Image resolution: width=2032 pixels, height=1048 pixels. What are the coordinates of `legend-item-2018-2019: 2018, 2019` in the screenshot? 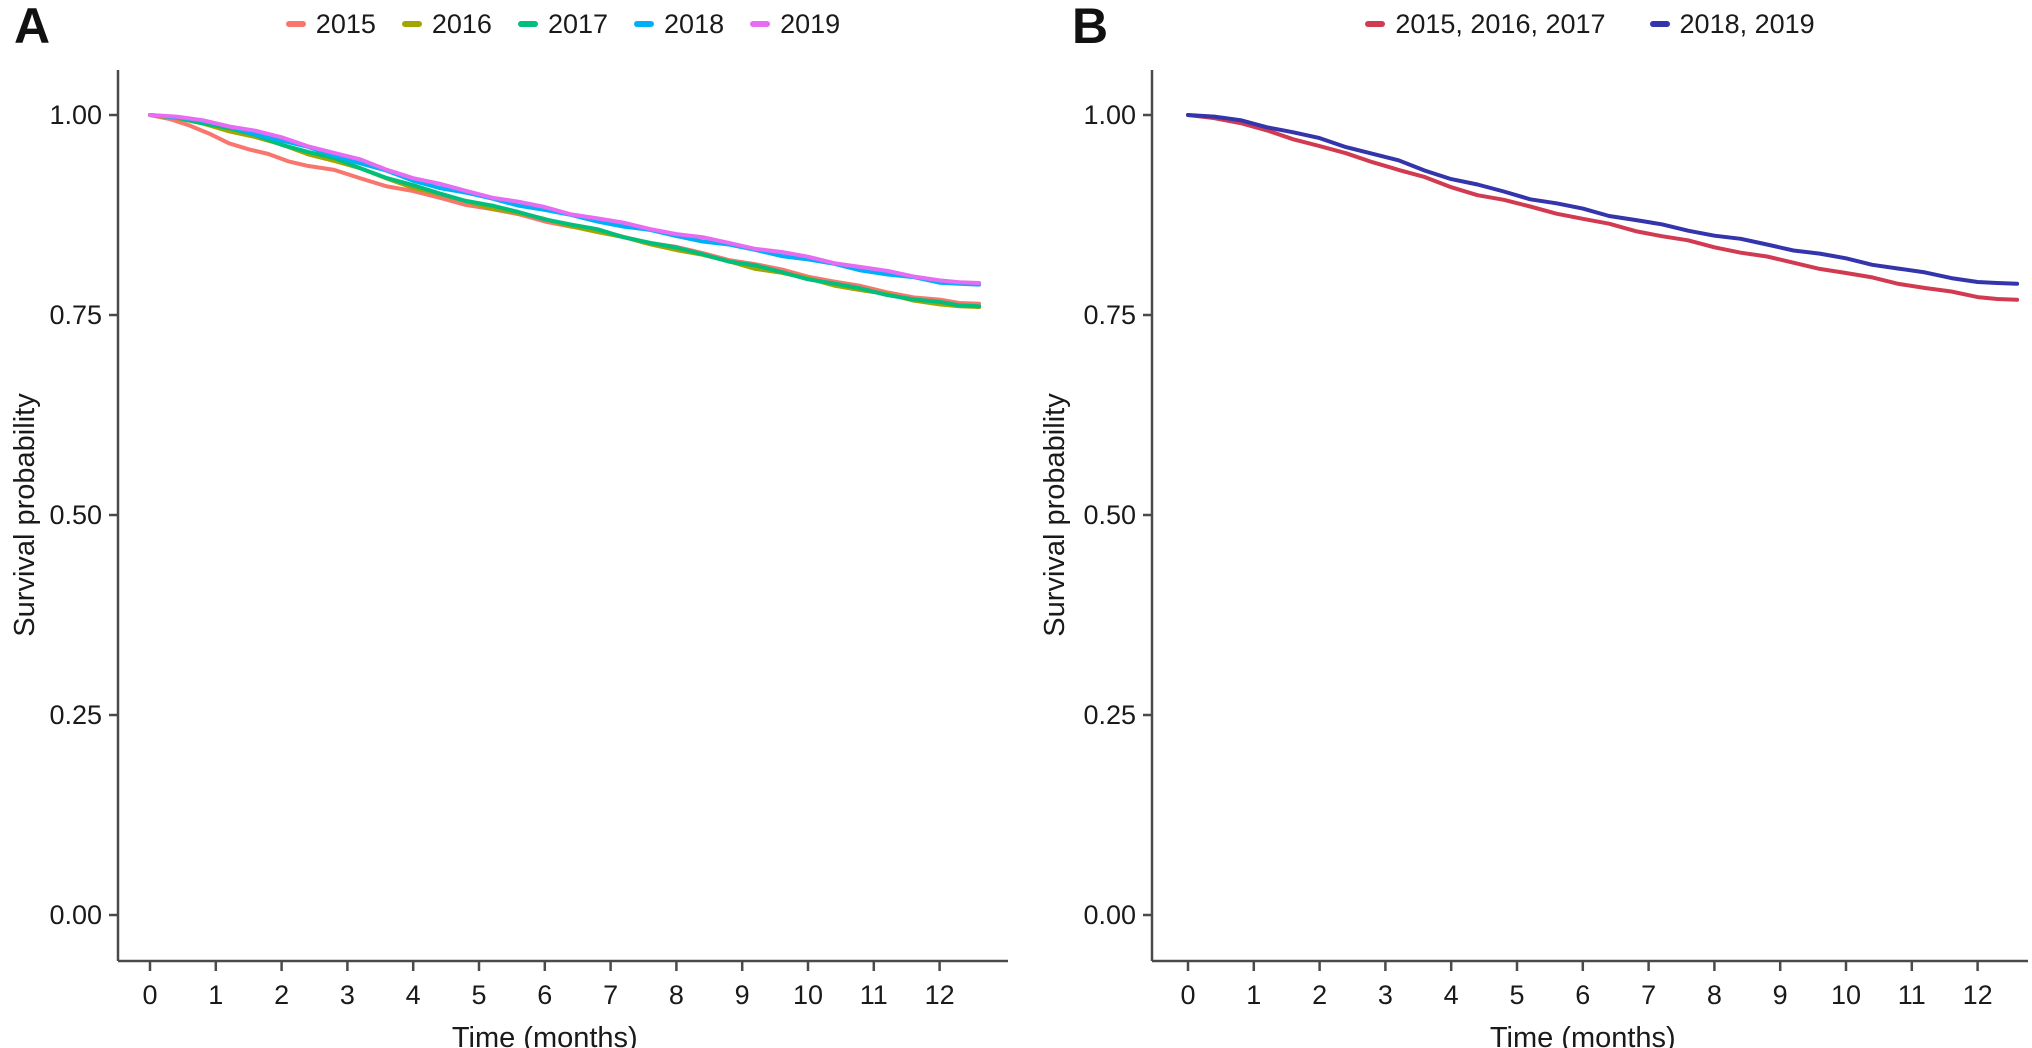 It's located at (1732, 24).